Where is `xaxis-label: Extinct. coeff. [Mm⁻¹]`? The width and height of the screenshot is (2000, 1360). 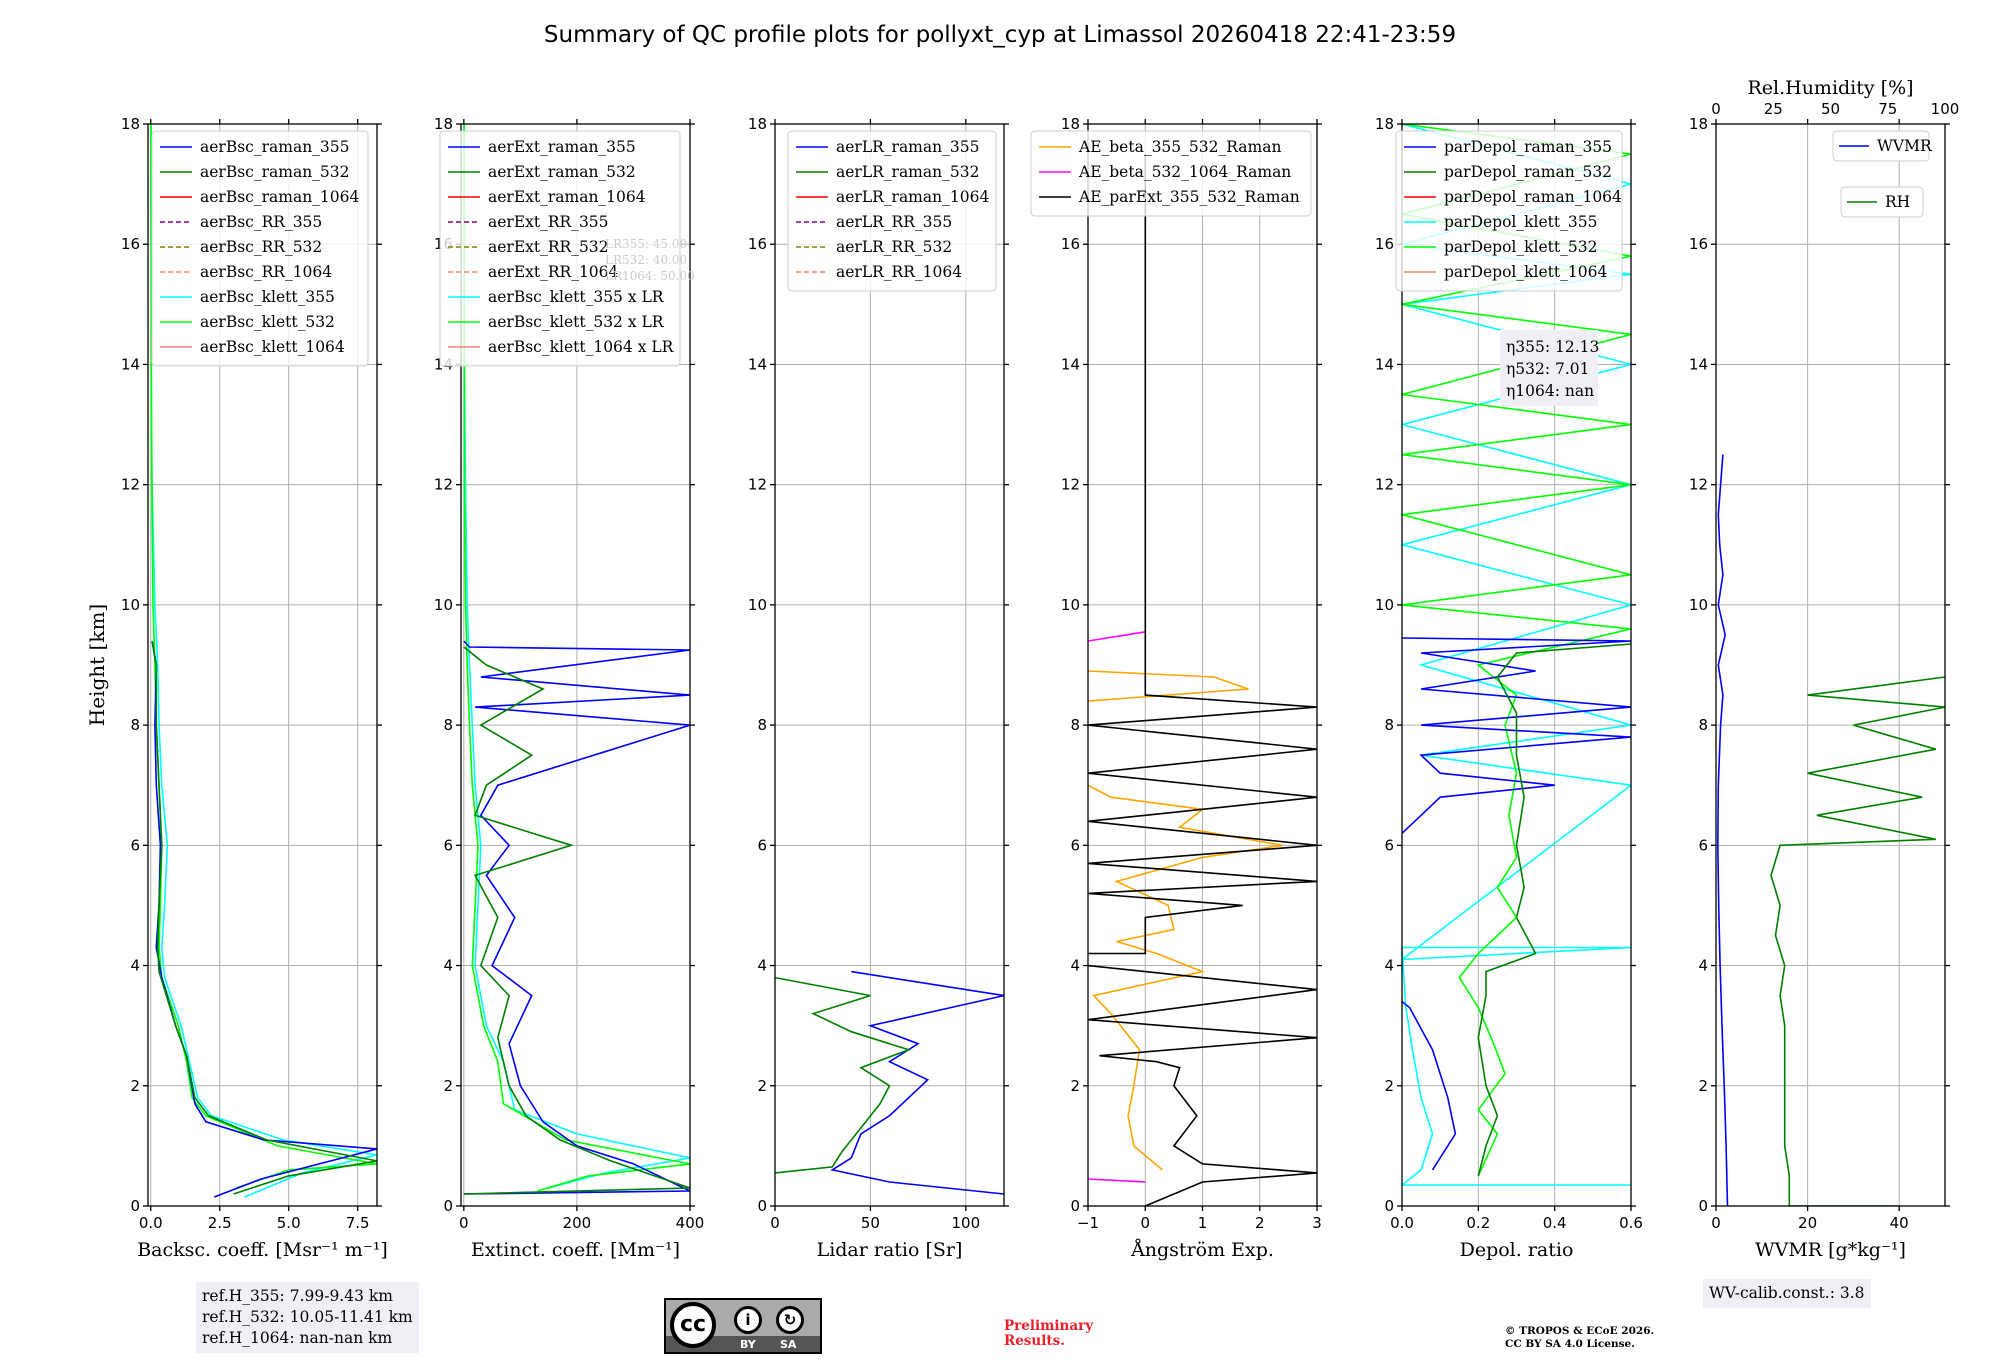 xaxis-label: Extinct. coeff. [Mm⁻¹] is located at coordinates (575, 1250).